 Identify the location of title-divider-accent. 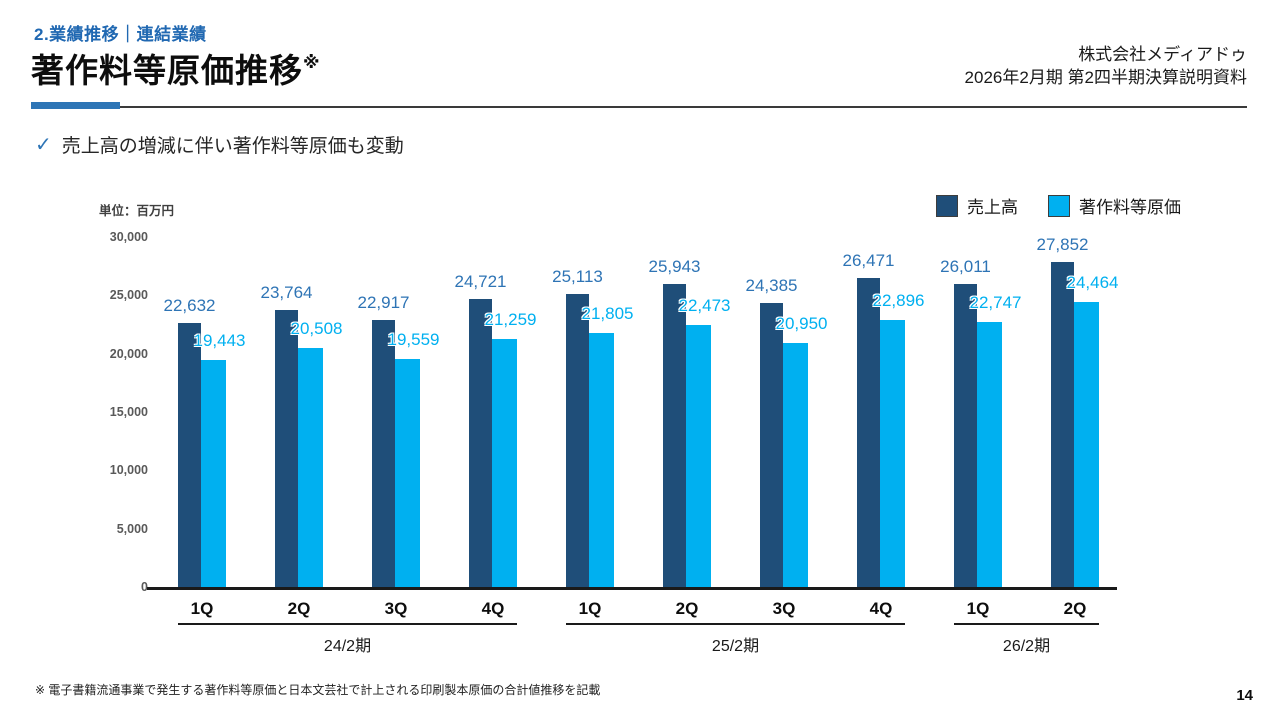
(75, 105).